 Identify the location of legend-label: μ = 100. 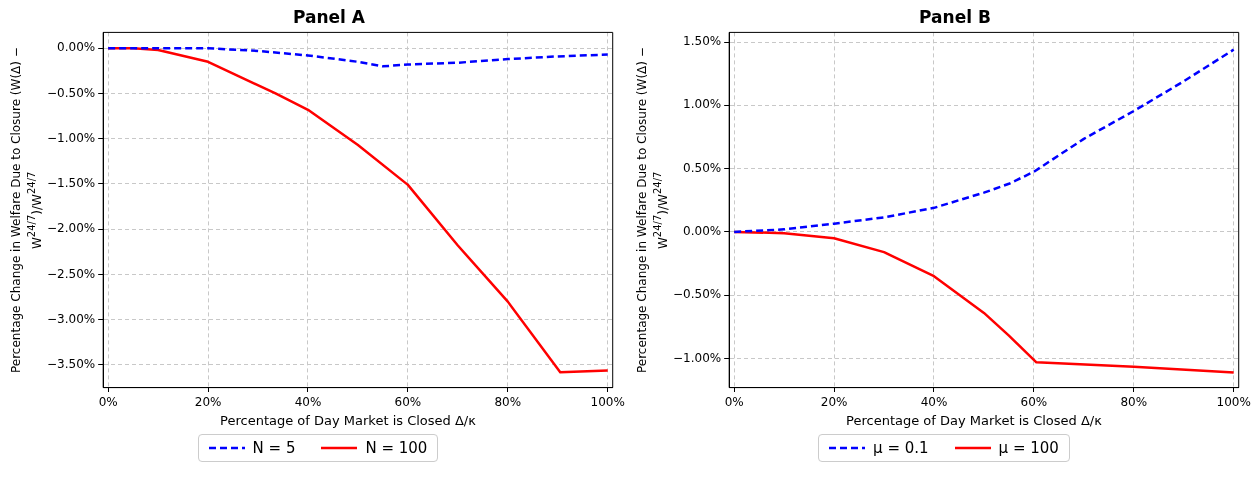
(1028, 448).